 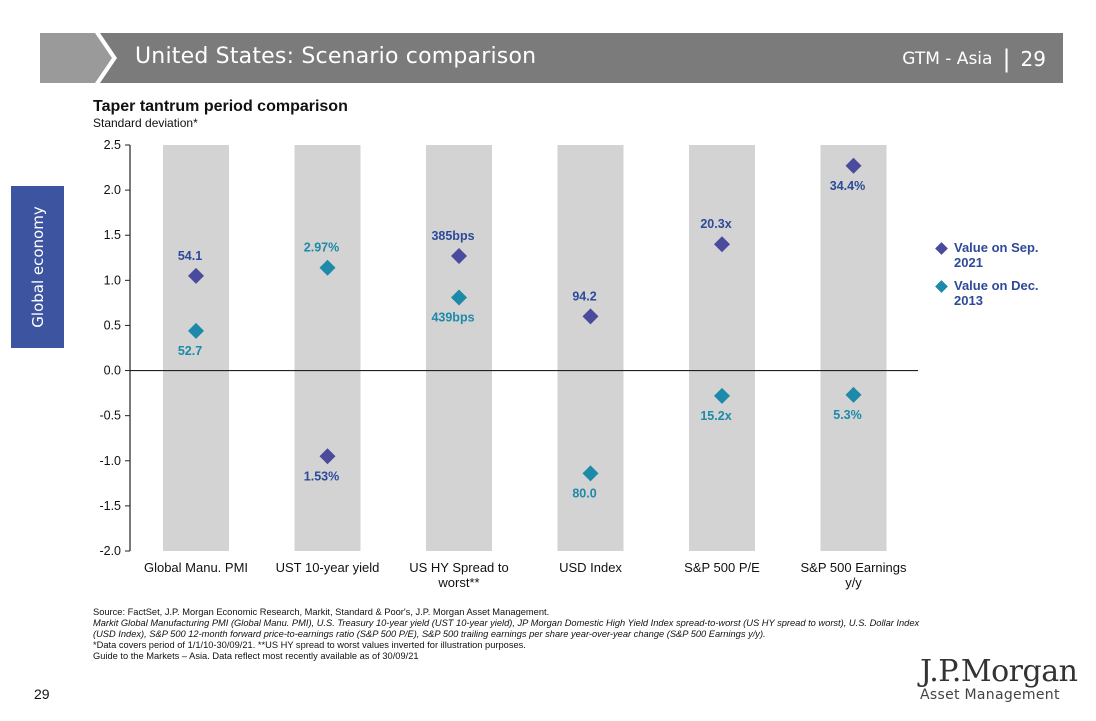 What do you see at coordinates (321, 476) in the screenshot?
I see `data-label: 1.53%` at bounding box center [321, 476].